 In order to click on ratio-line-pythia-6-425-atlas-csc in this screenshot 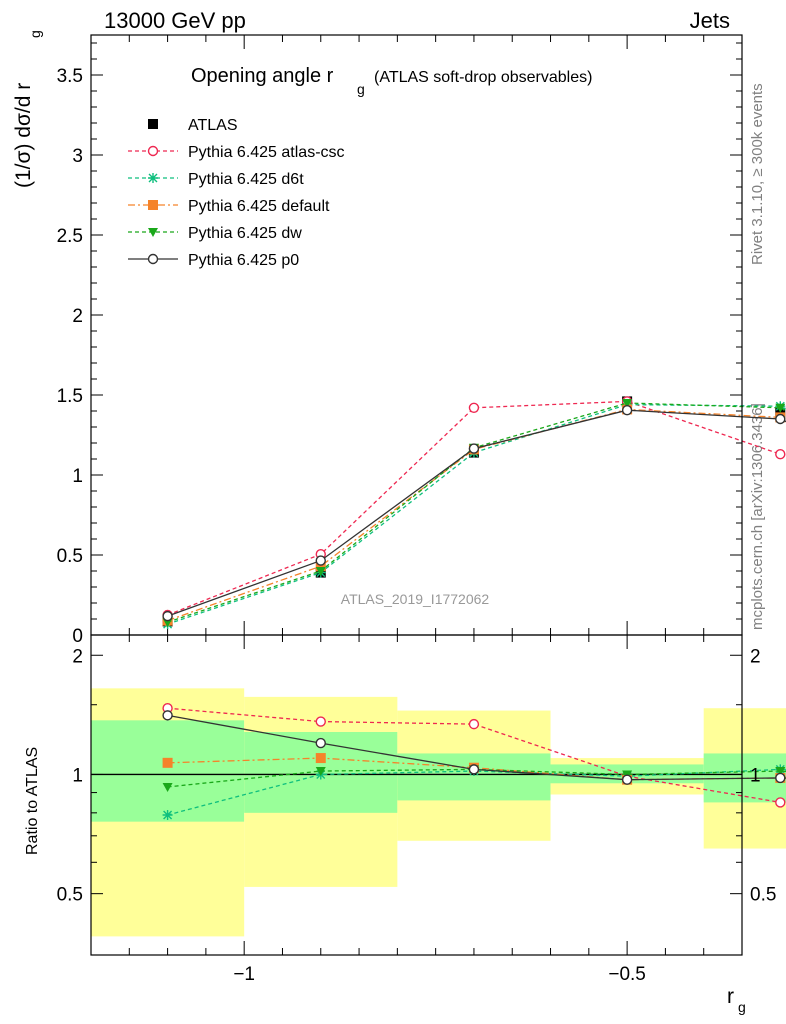, I will do `click(476, 756)`.